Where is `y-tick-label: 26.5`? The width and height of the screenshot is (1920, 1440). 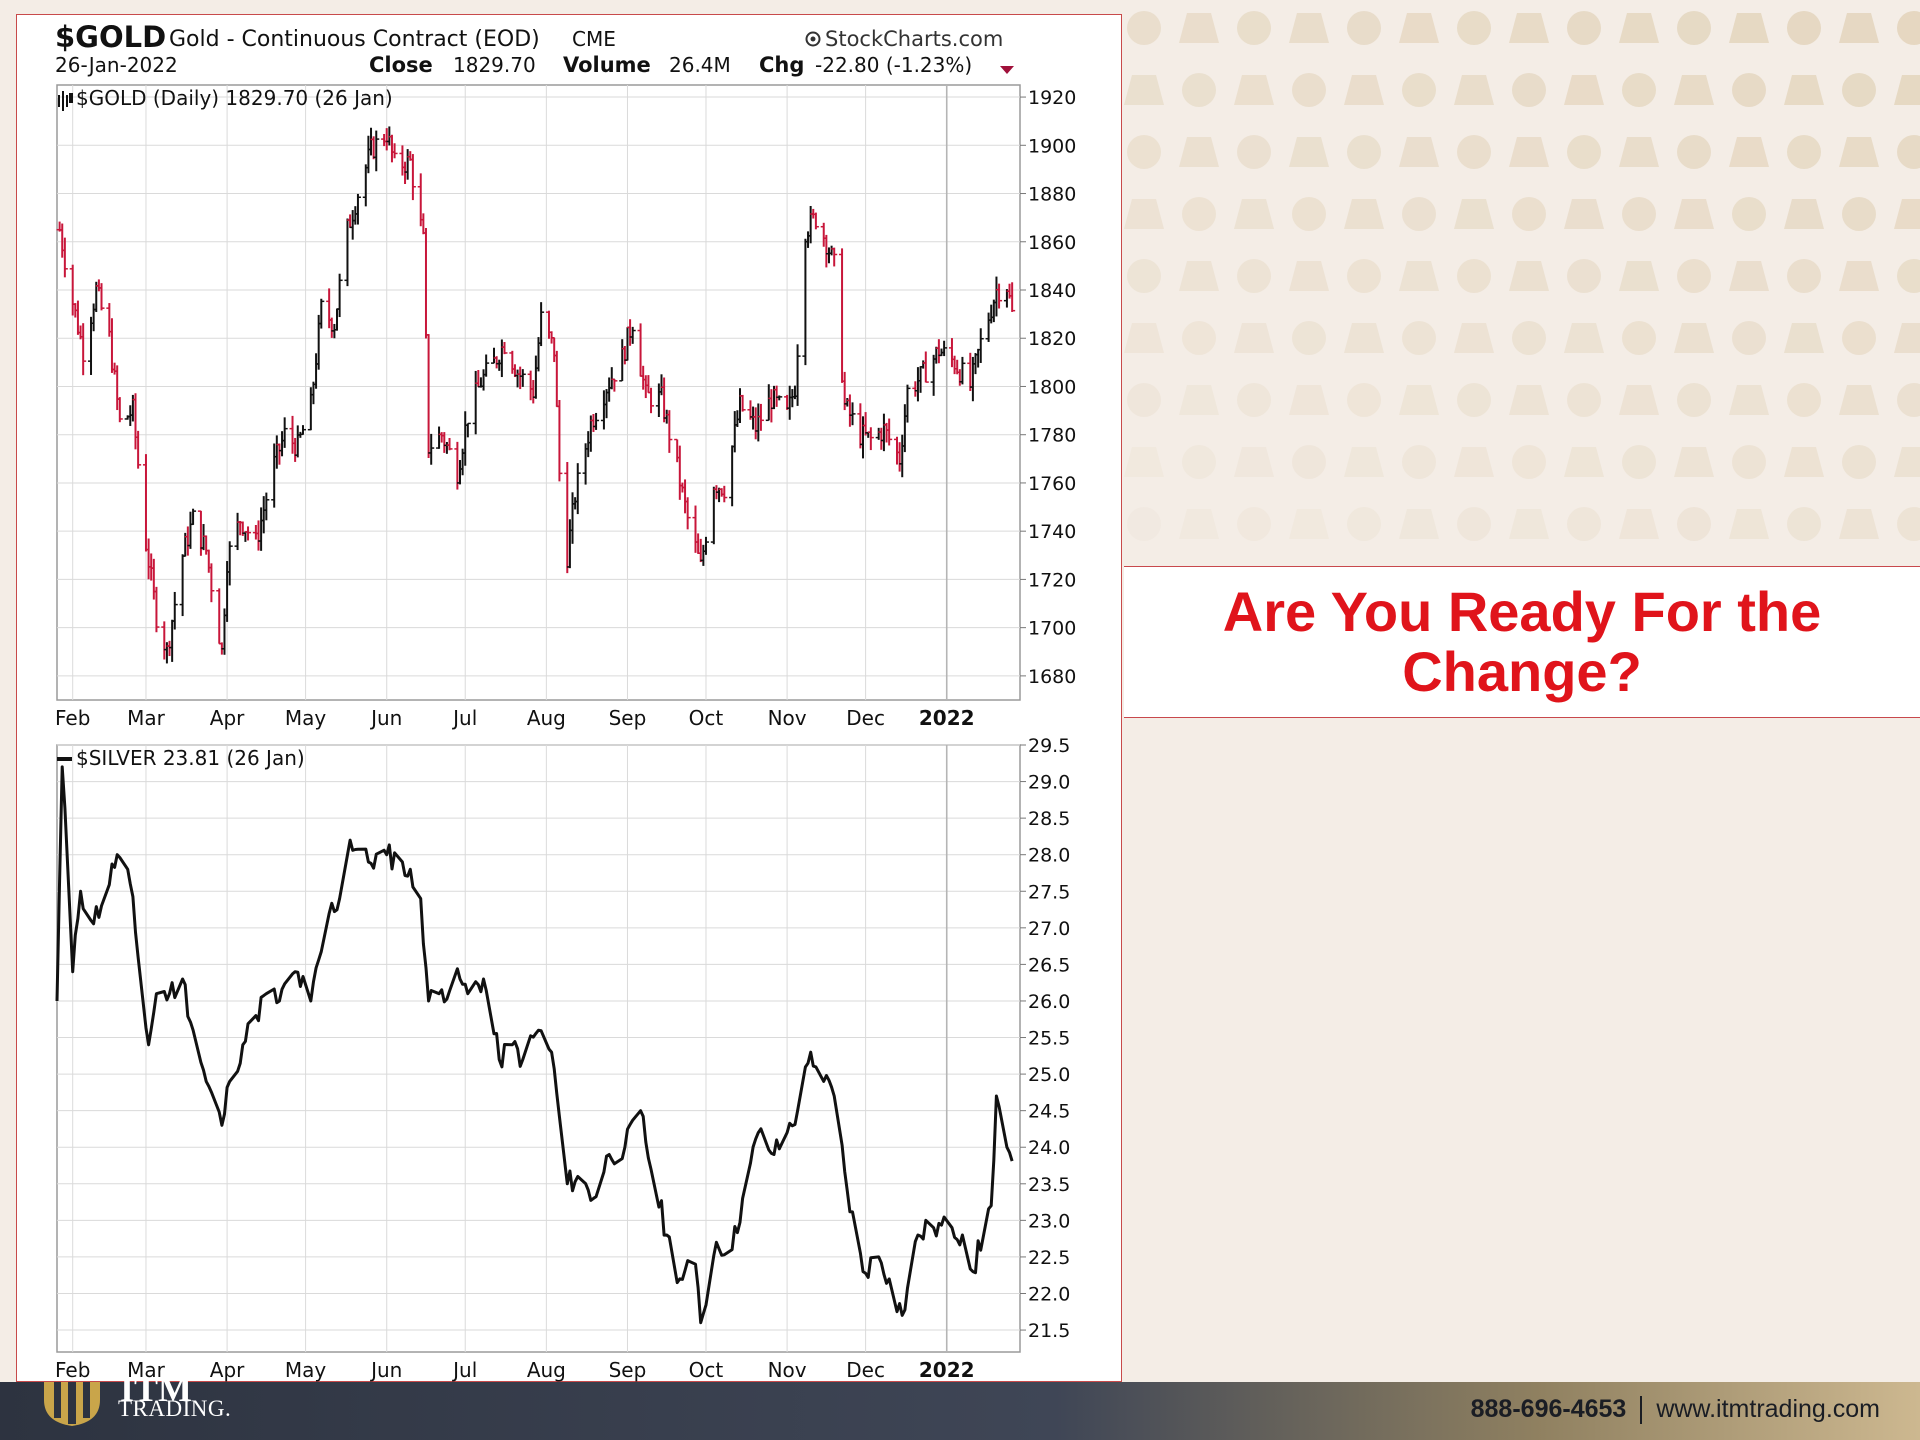 y-tick-label: 26.5 is located at coordinates (1049, 965).